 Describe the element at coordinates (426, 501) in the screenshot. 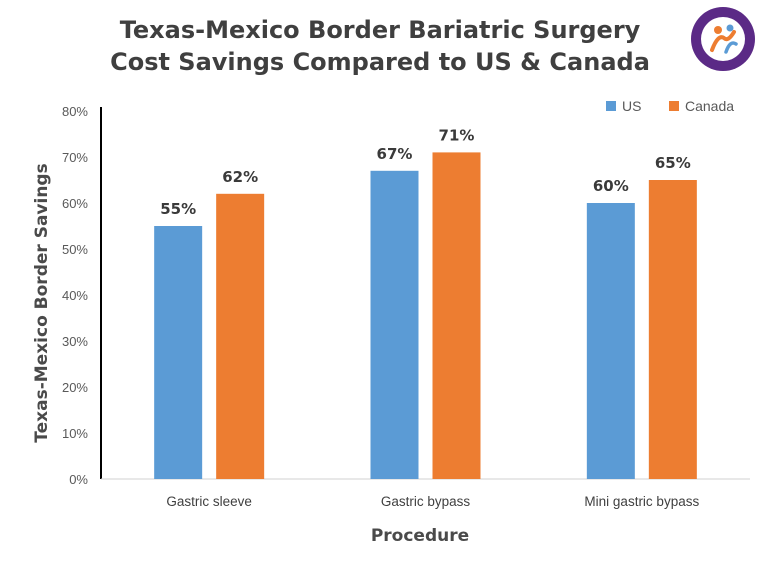

I see `x-category-label: Gastric bypass` at that location.